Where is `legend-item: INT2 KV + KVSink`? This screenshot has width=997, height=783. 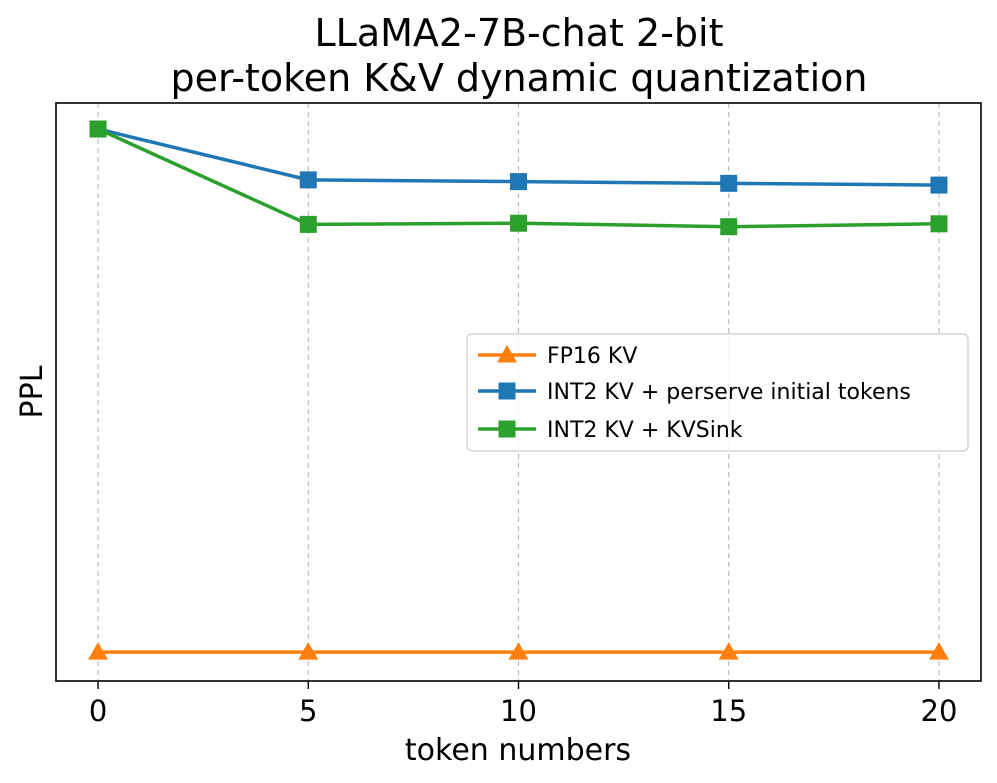 legend-item: INT2 KV + KVSink is located at coordinates (610, 430).